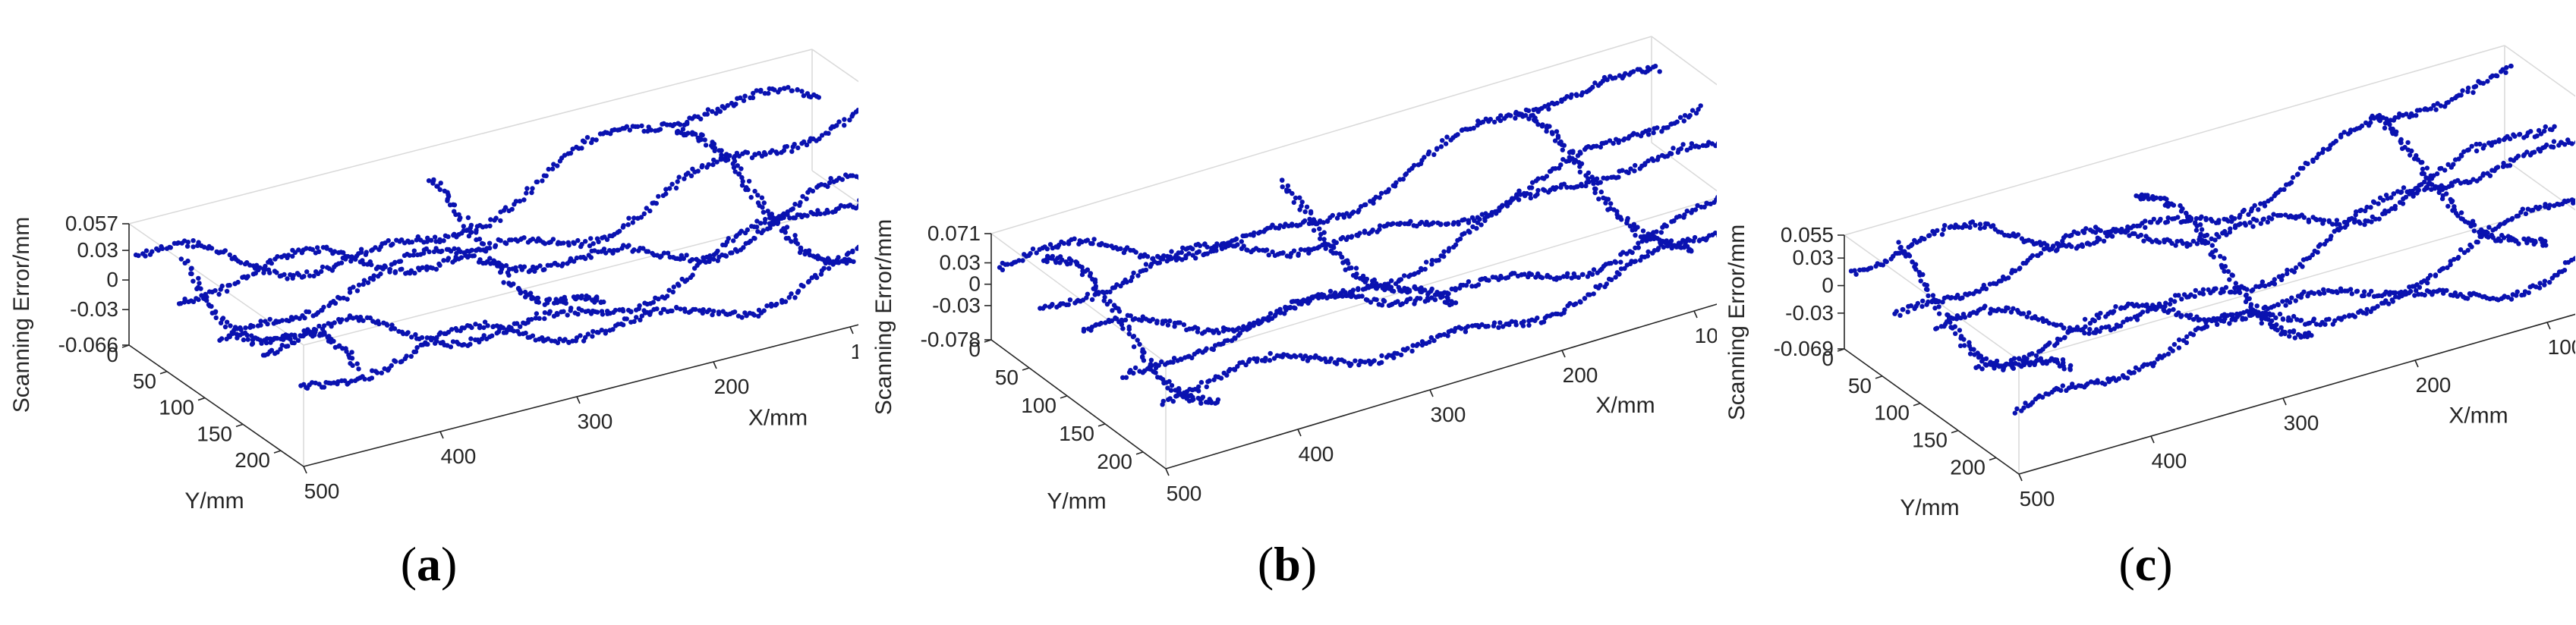 This screenshot has width=2576, height=625. I want to click on x-tick-mark, so click(578, 400).